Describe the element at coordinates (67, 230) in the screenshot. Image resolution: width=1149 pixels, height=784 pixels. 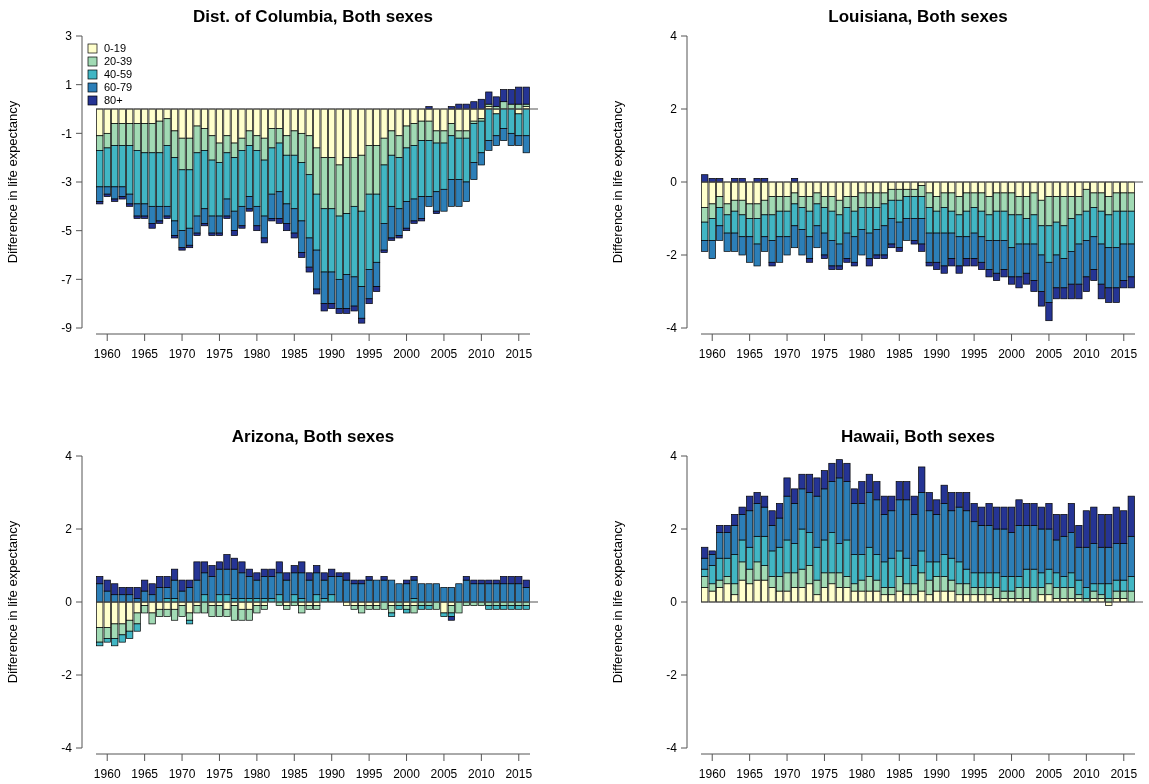
I see `y-tick-label: -5` at that location.